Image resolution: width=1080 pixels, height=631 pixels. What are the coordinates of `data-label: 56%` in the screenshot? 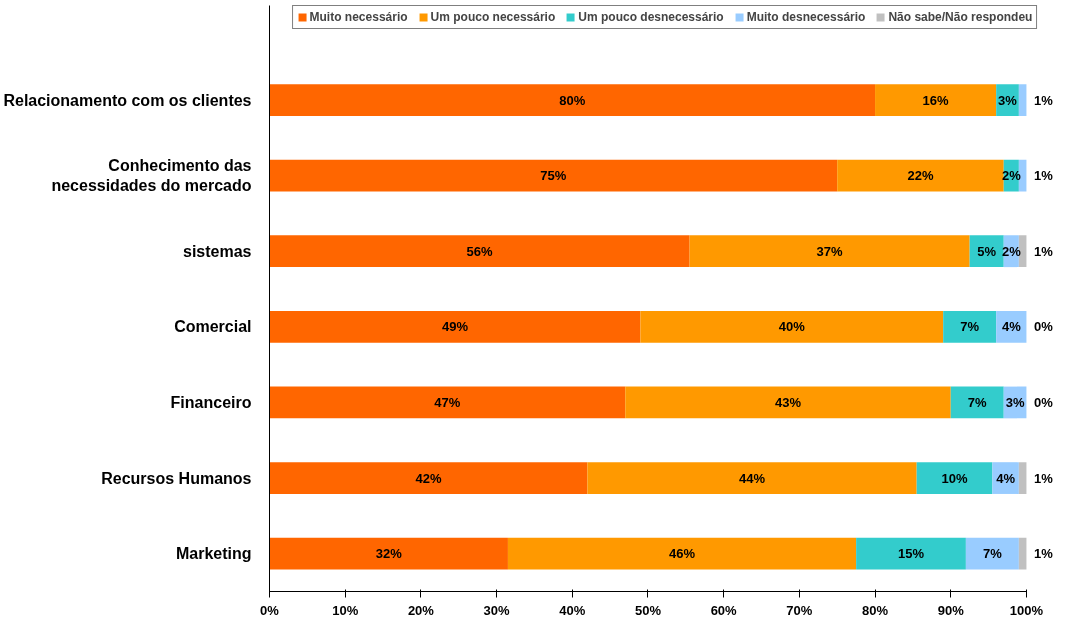 It's located at (479, 251).